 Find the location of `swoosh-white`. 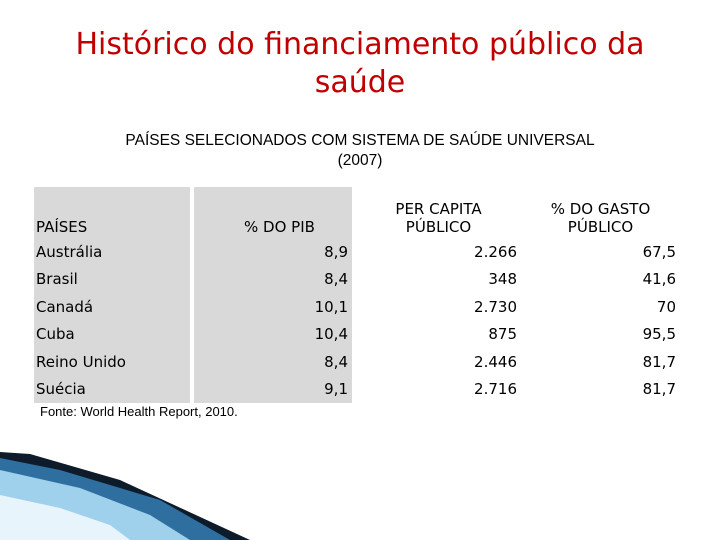

swoosh-white is located at coordinates (65, 517).